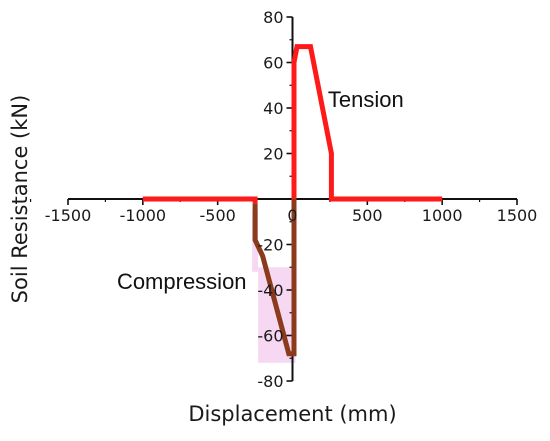 The width and height of the screenshot is (550, 441). I want to click on annotation-tension: Tension, so click(366, 99).